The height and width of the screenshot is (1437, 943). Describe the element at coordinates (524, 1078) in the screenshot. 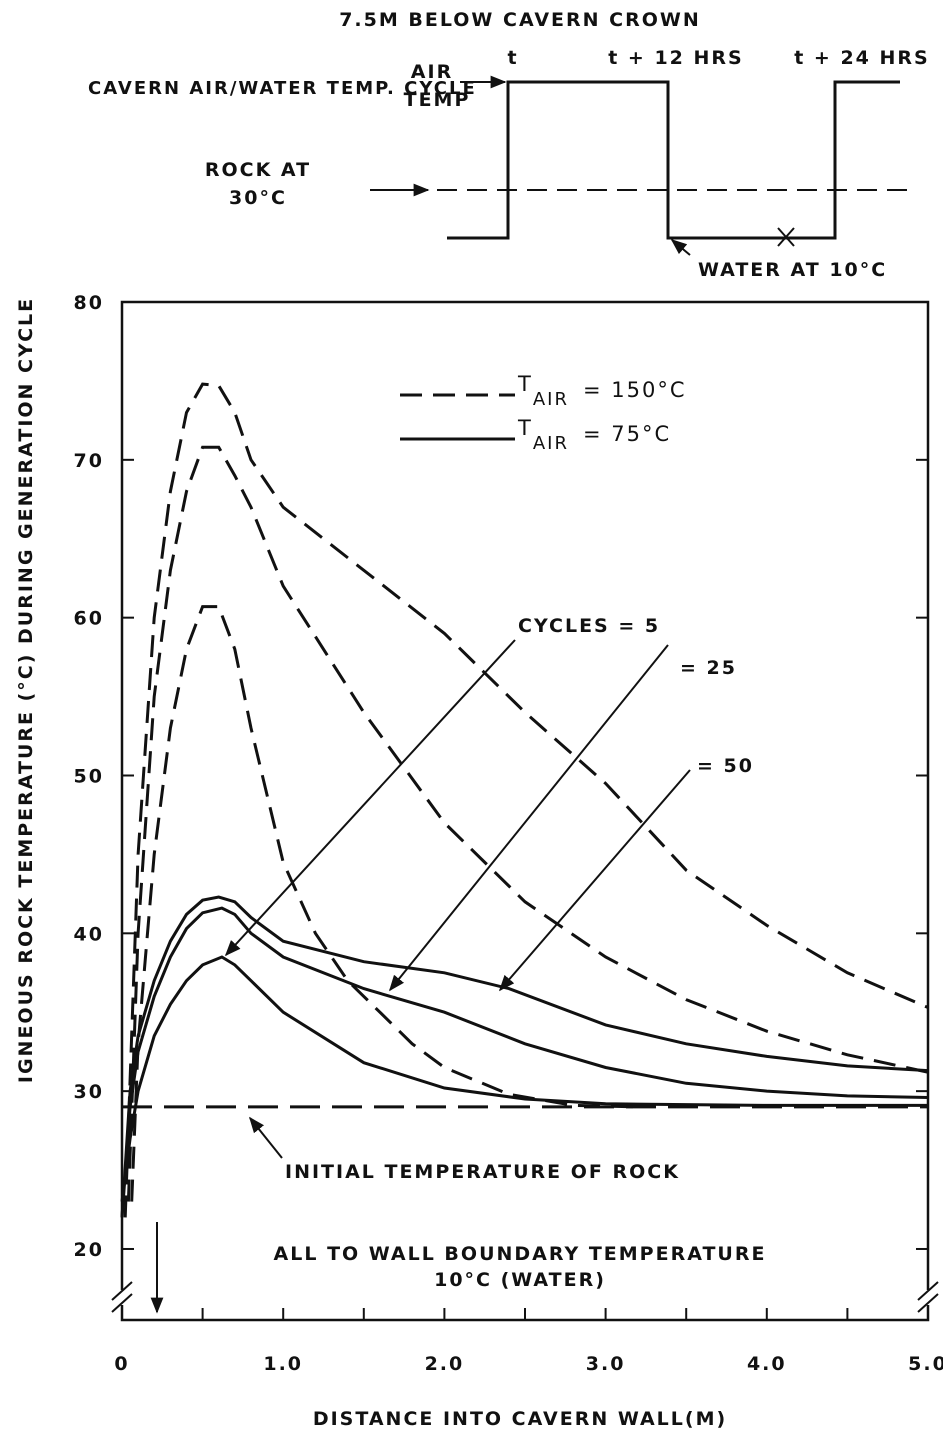

I see `series-line` at that location.